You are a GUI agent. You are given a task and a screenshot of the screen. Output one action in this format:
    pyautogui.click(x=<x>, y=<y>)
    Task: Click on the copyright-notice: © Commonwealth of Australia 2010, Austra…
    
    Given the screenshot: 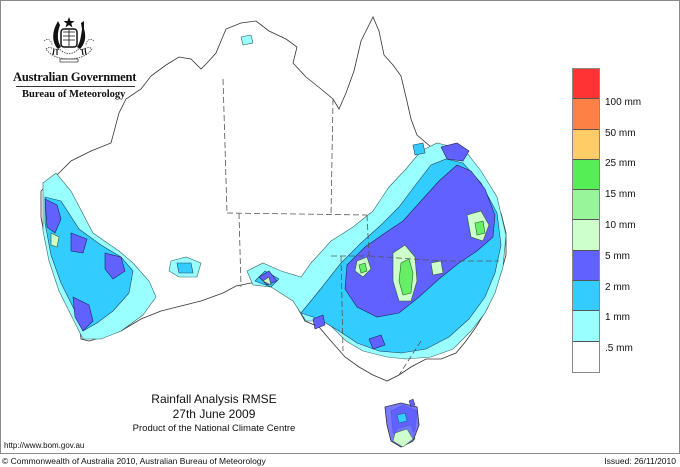 What is the action you would take?
    pyautogui.click(x=134, y=461)
    